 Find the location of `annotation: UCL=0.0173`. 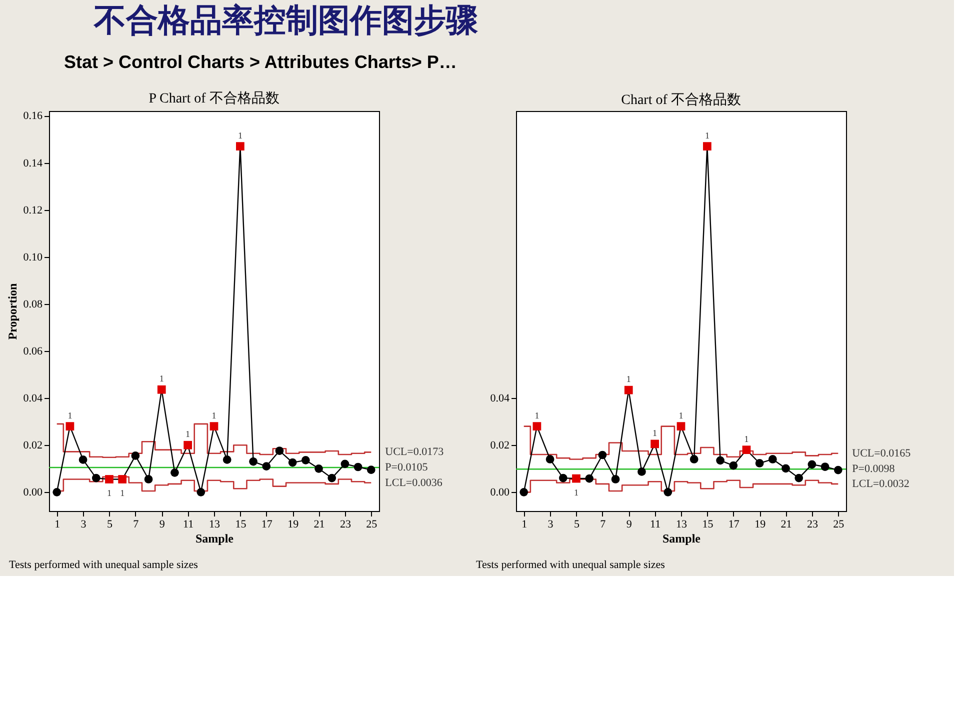

annotation: UCL=0.0173 is located at coordinates (414, 452).